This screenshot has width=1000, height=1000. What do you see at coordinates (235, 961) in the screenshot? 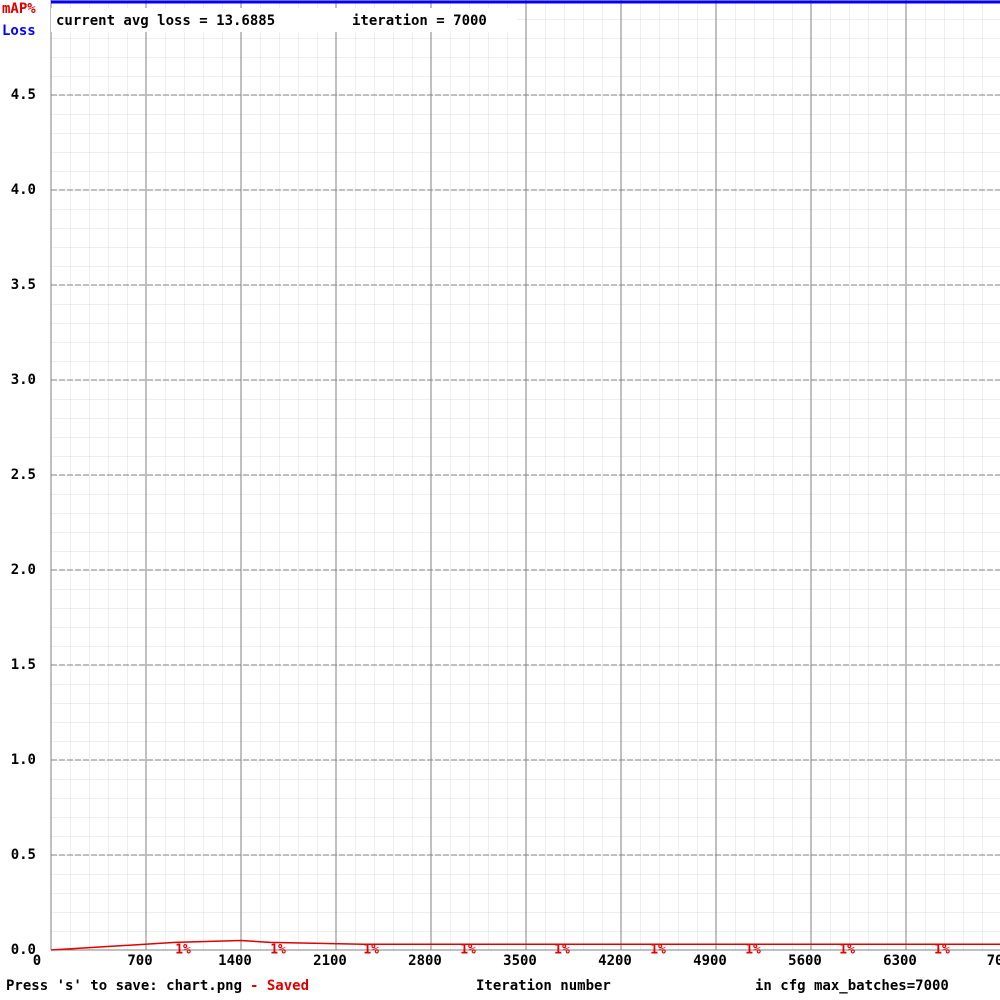
I see `x-tick-label: 1400` at bounding box center [235, 961].